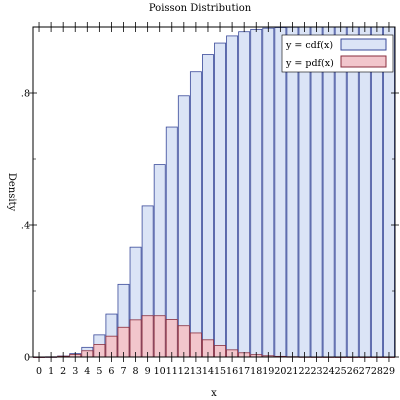  I want to click on x-tick-label: 1, so click(51, 371).